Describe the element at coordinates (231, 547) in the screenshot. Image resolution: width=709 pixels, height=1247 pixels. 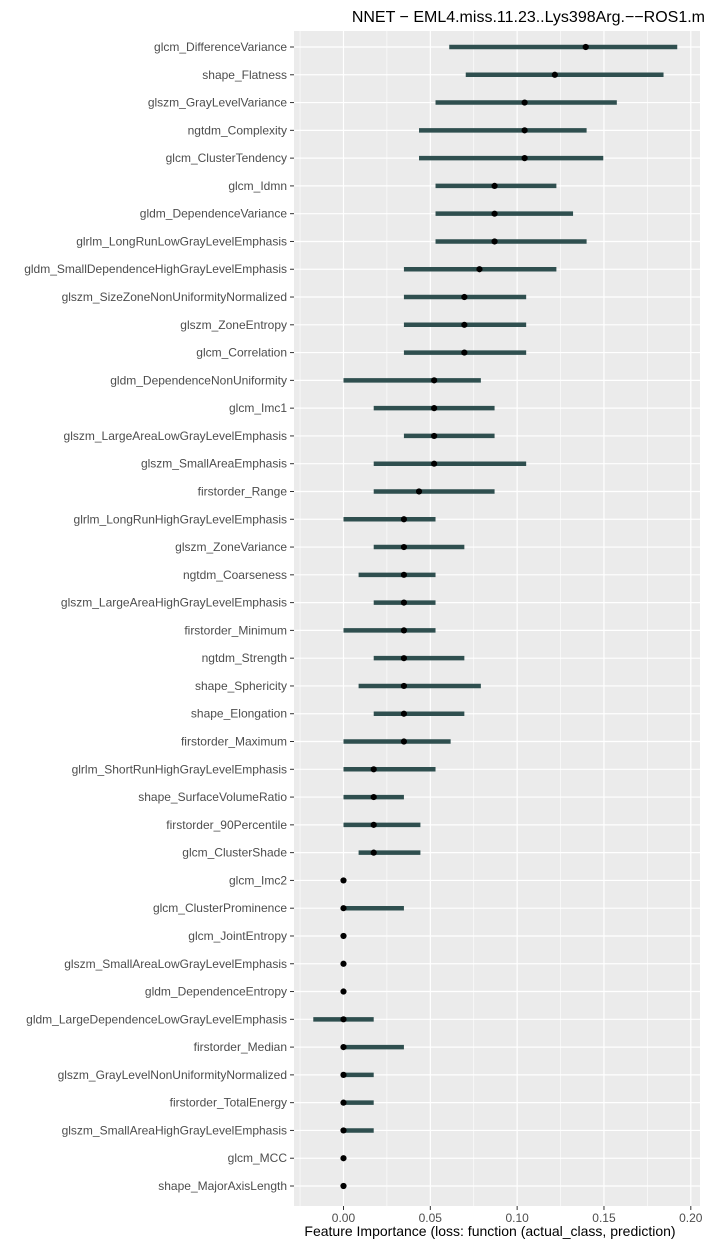
I see `y-axis-label-18: glszm_ZoneVariance` at that location.